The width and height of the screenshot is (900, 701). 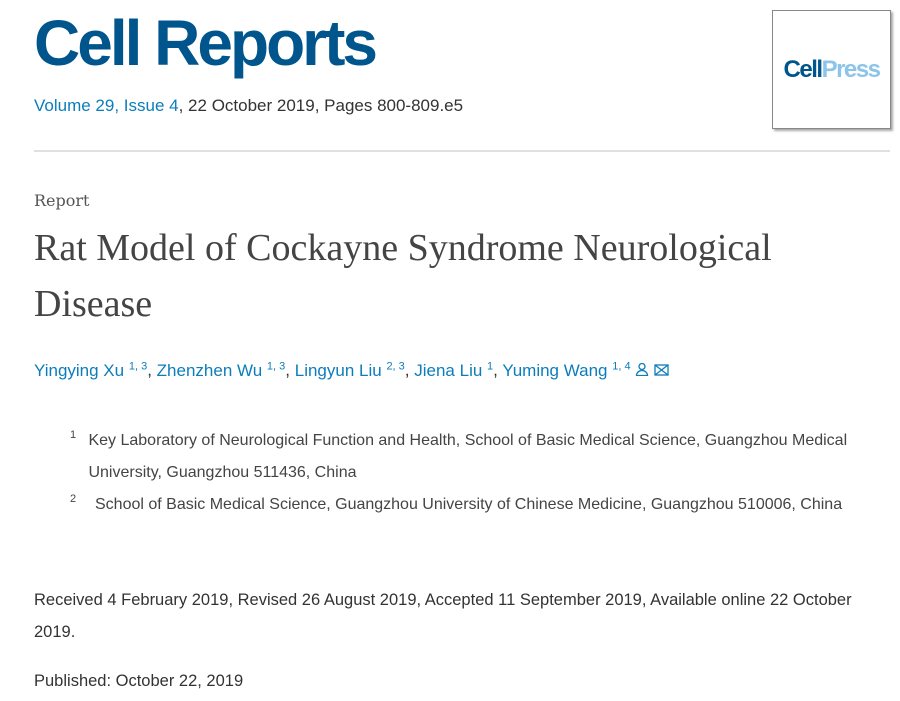 I want to click on author-link: Yuming Wang 1, 4, so click(x=585, y=370).